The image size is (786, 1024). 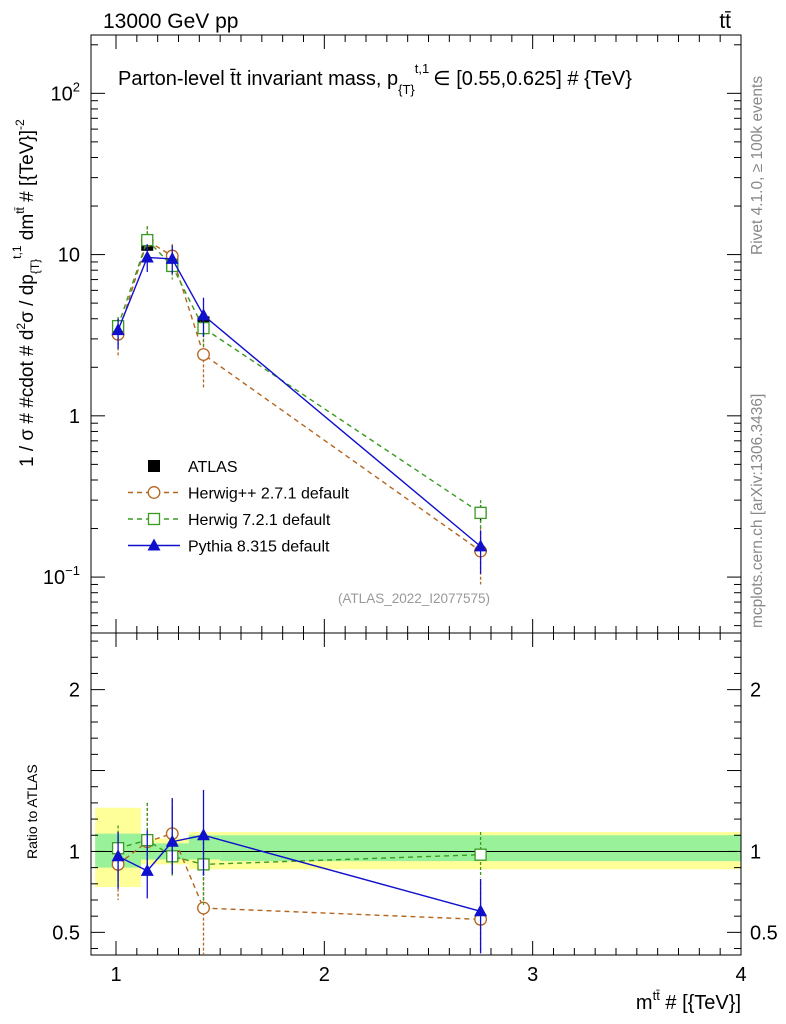 I want to click on series-ratio, so click(x=299, y=872).